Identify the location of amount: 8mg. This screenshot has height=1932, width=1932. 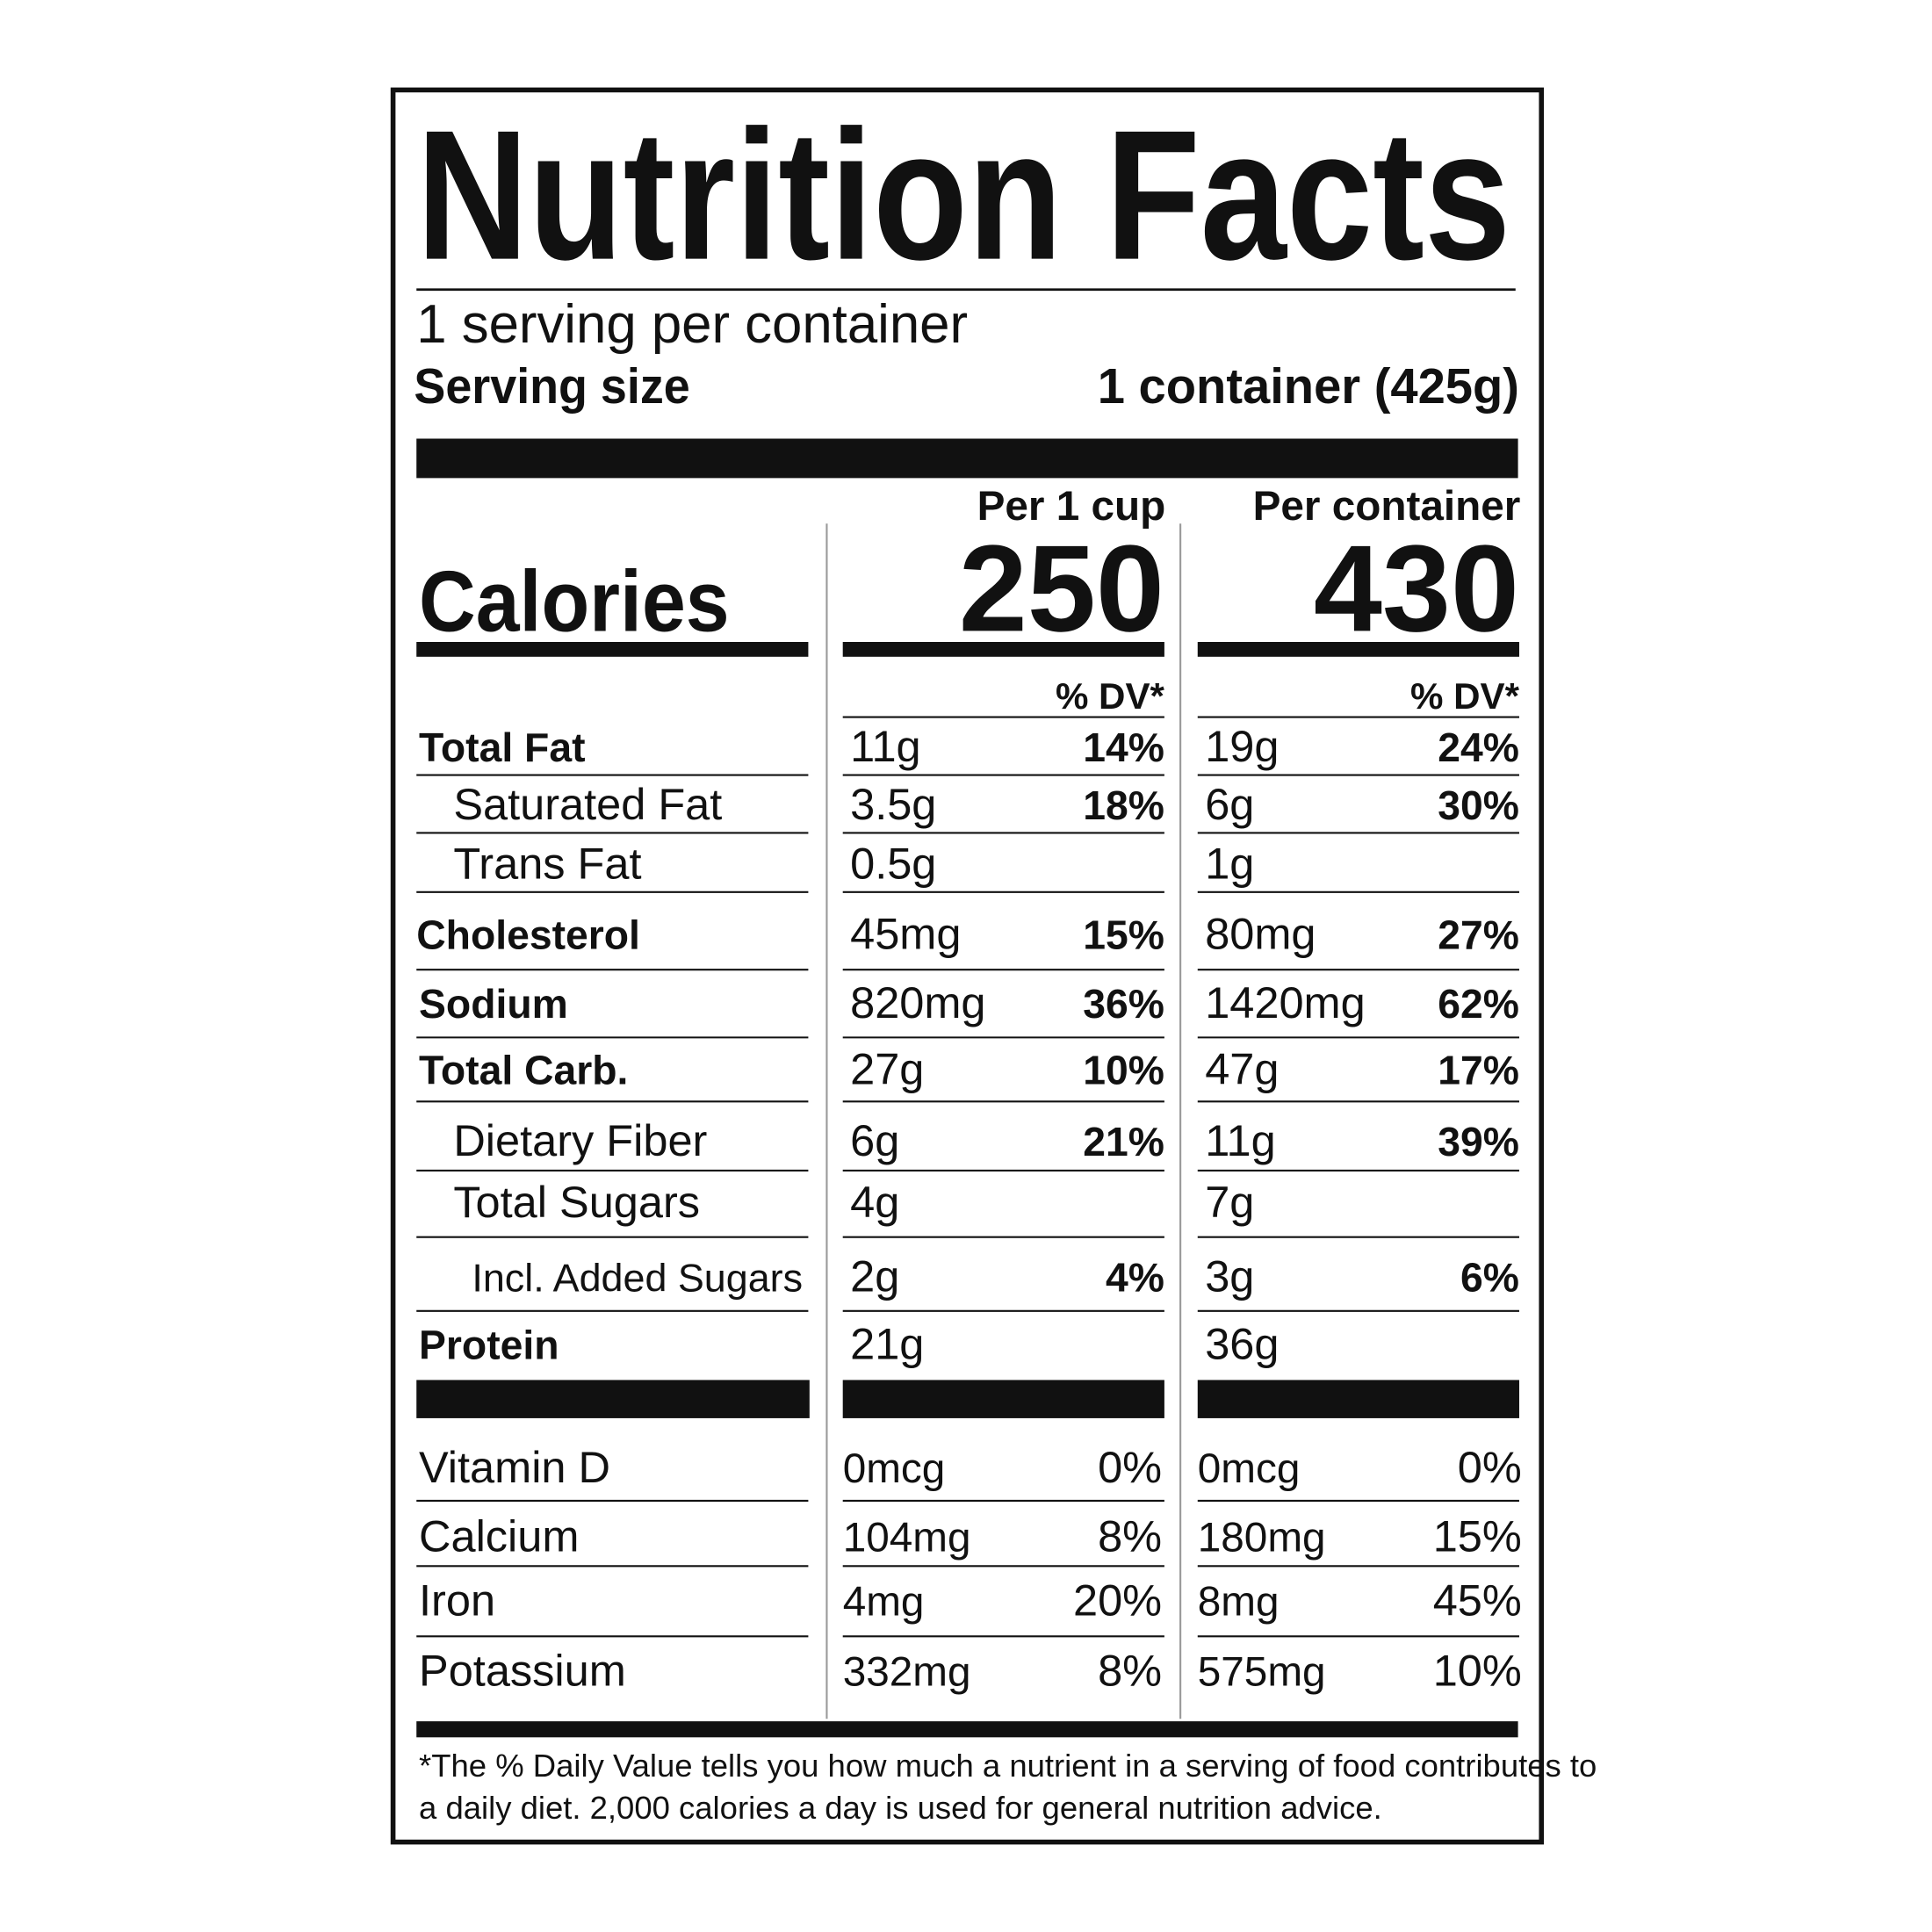
(1239, 1602).